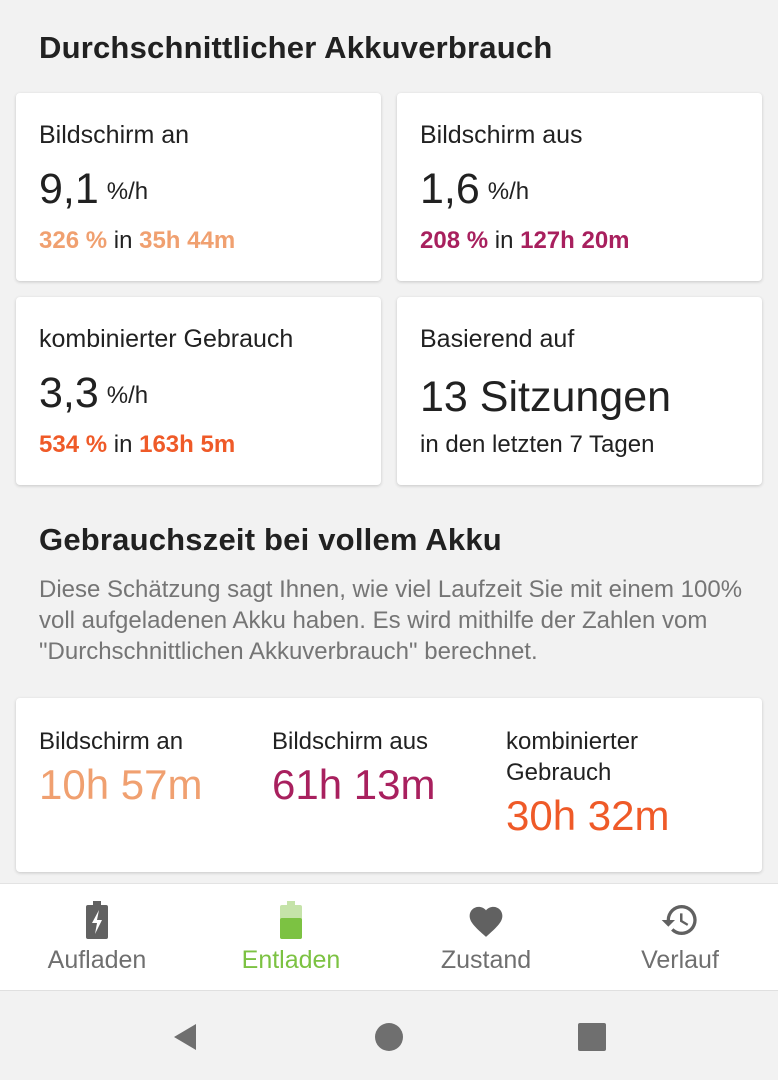 The height and width of the screenshot is (1080, 778). What do you see at coordinates (475, 189) in the screenshot?
I see `rate-value: 1,6 %/h` at bounding box center [475, 189].